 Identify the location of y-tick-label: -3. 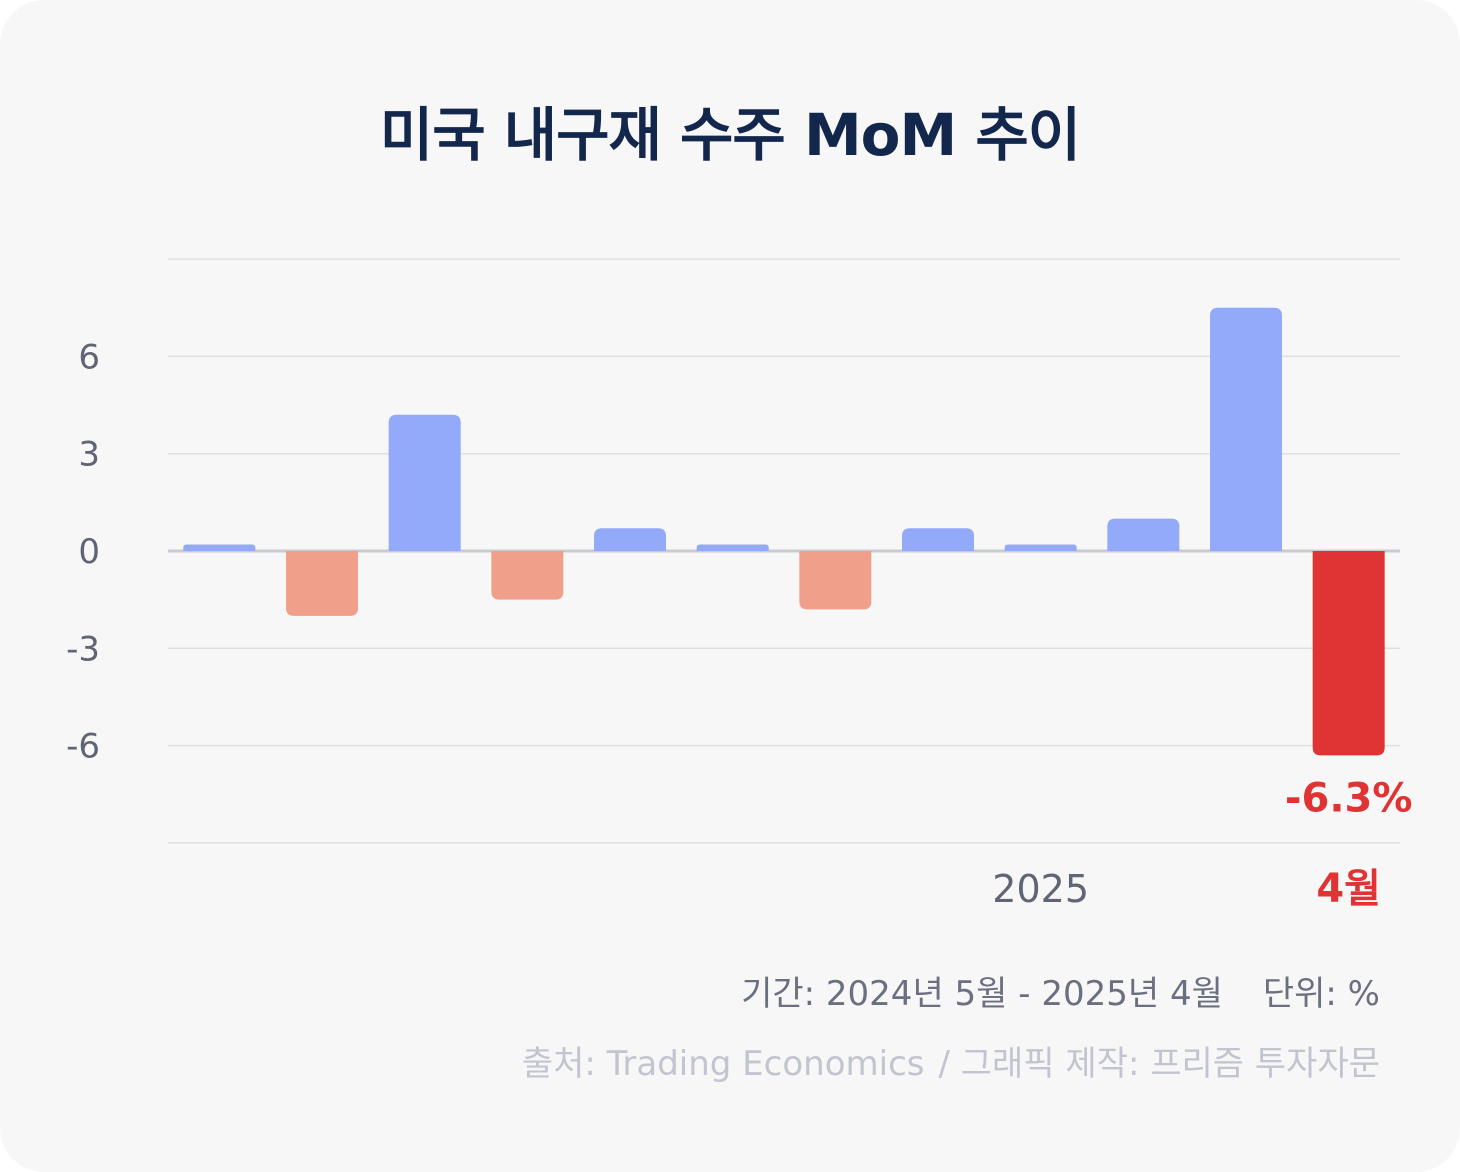
(83, 649).